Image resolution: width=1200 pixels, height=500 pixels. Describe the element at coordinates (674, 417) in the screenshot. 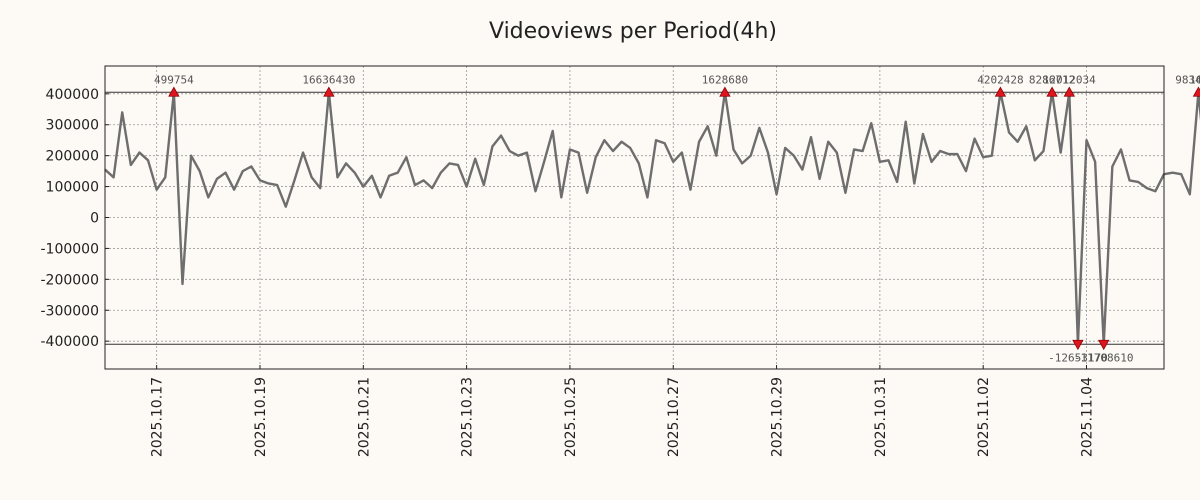

I see `x-tick-label: 2025.10.27` at that location.